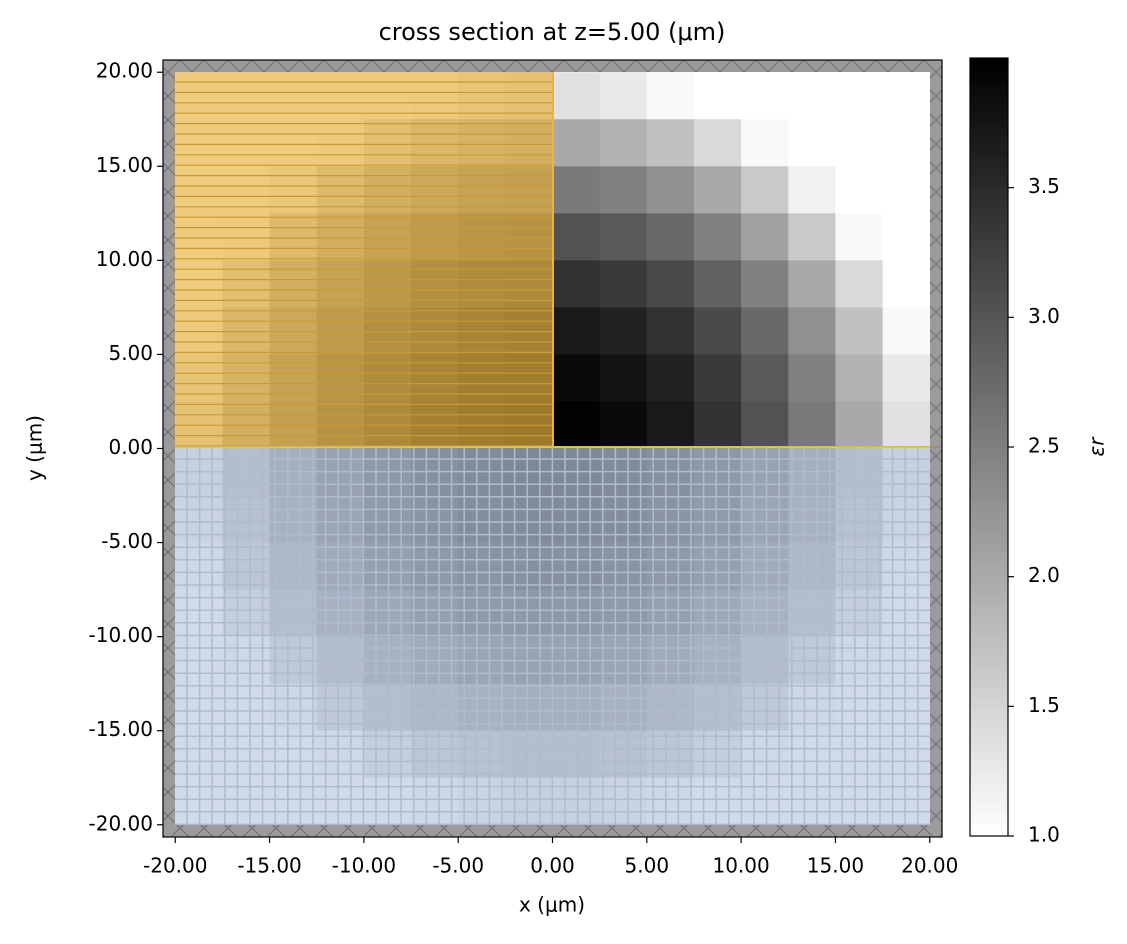 Image resolution: width=1127 pixels, height=944 pixels. Describe the element at coordinates (552, 905) in the screenshot. I see `x-axis-label: x (μm)` at that location.